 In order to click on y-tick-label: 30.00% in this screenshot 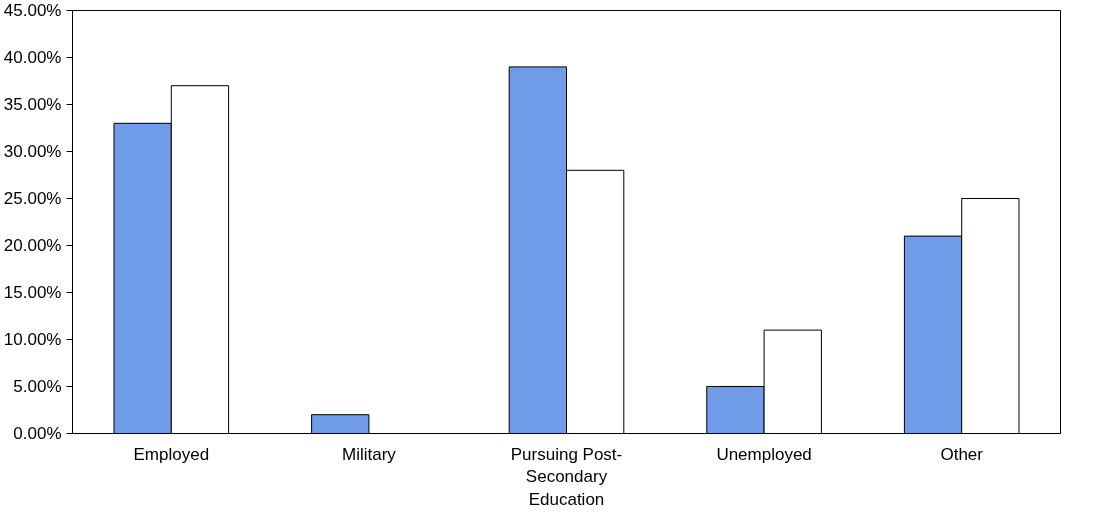, I will do `click(32, 151)`.